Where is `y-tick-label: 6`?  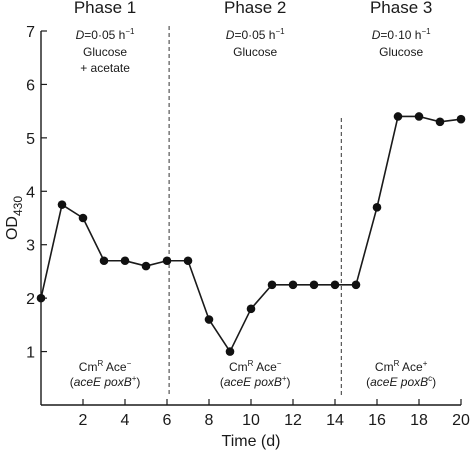
y-tick-label: 6 is located at coordinates (30, 85).